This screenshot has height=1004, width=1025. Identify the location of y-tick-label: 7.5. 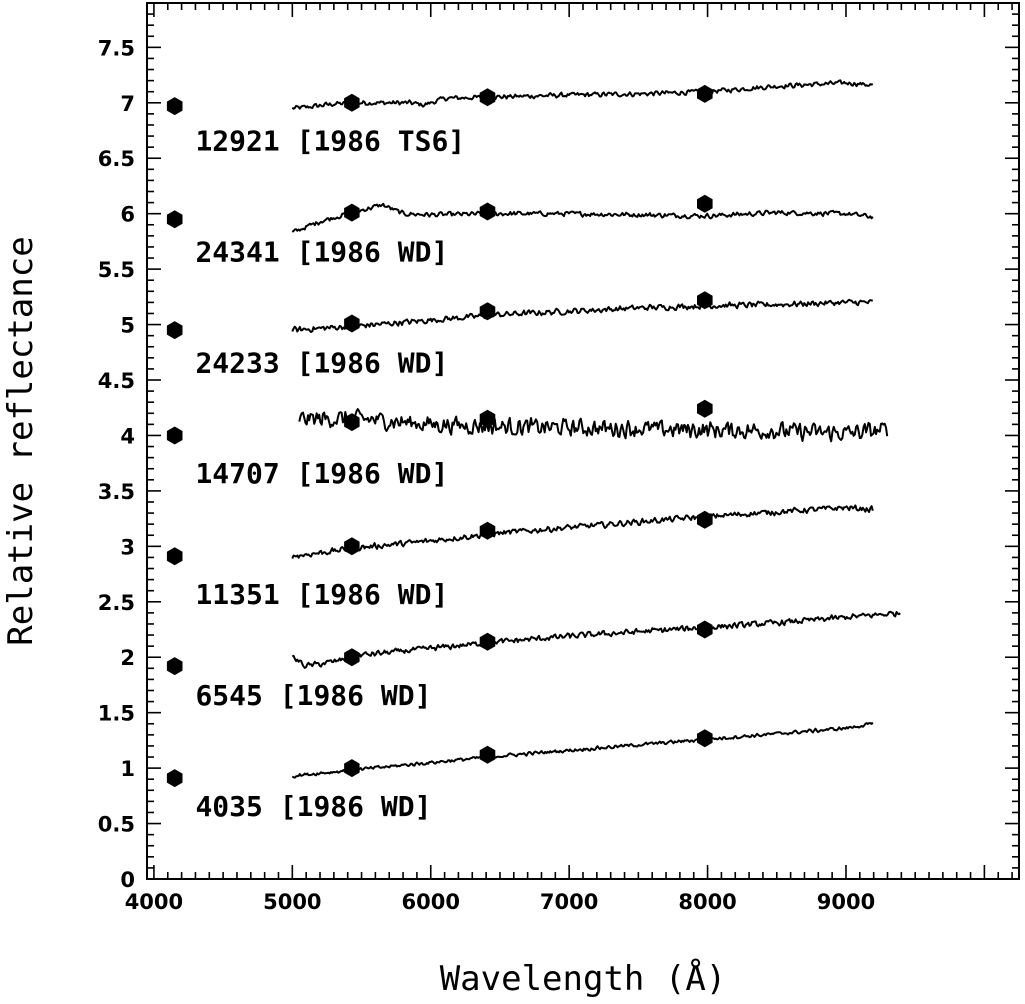
(116, 48).